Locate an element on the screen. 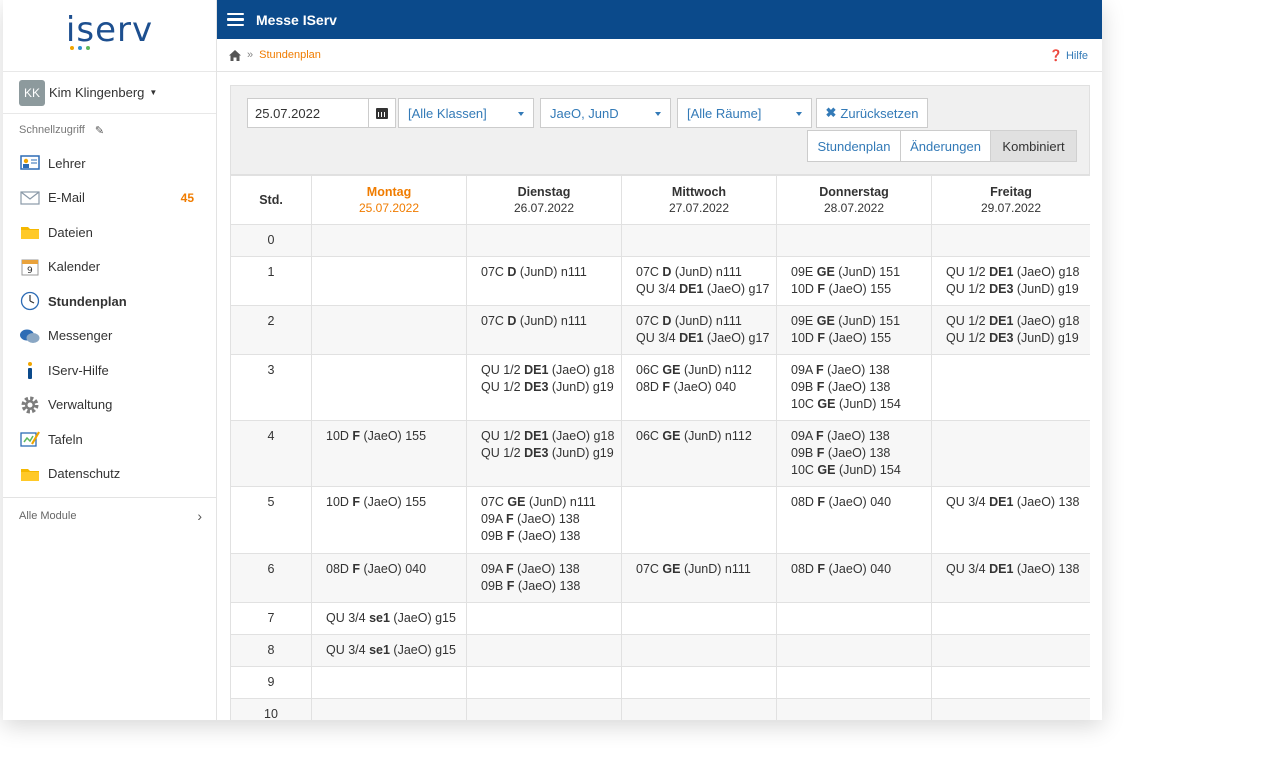 The height and width of the screenshot is (766, 1280). iserv-logo: iserv is located at coordinates (109, 36).